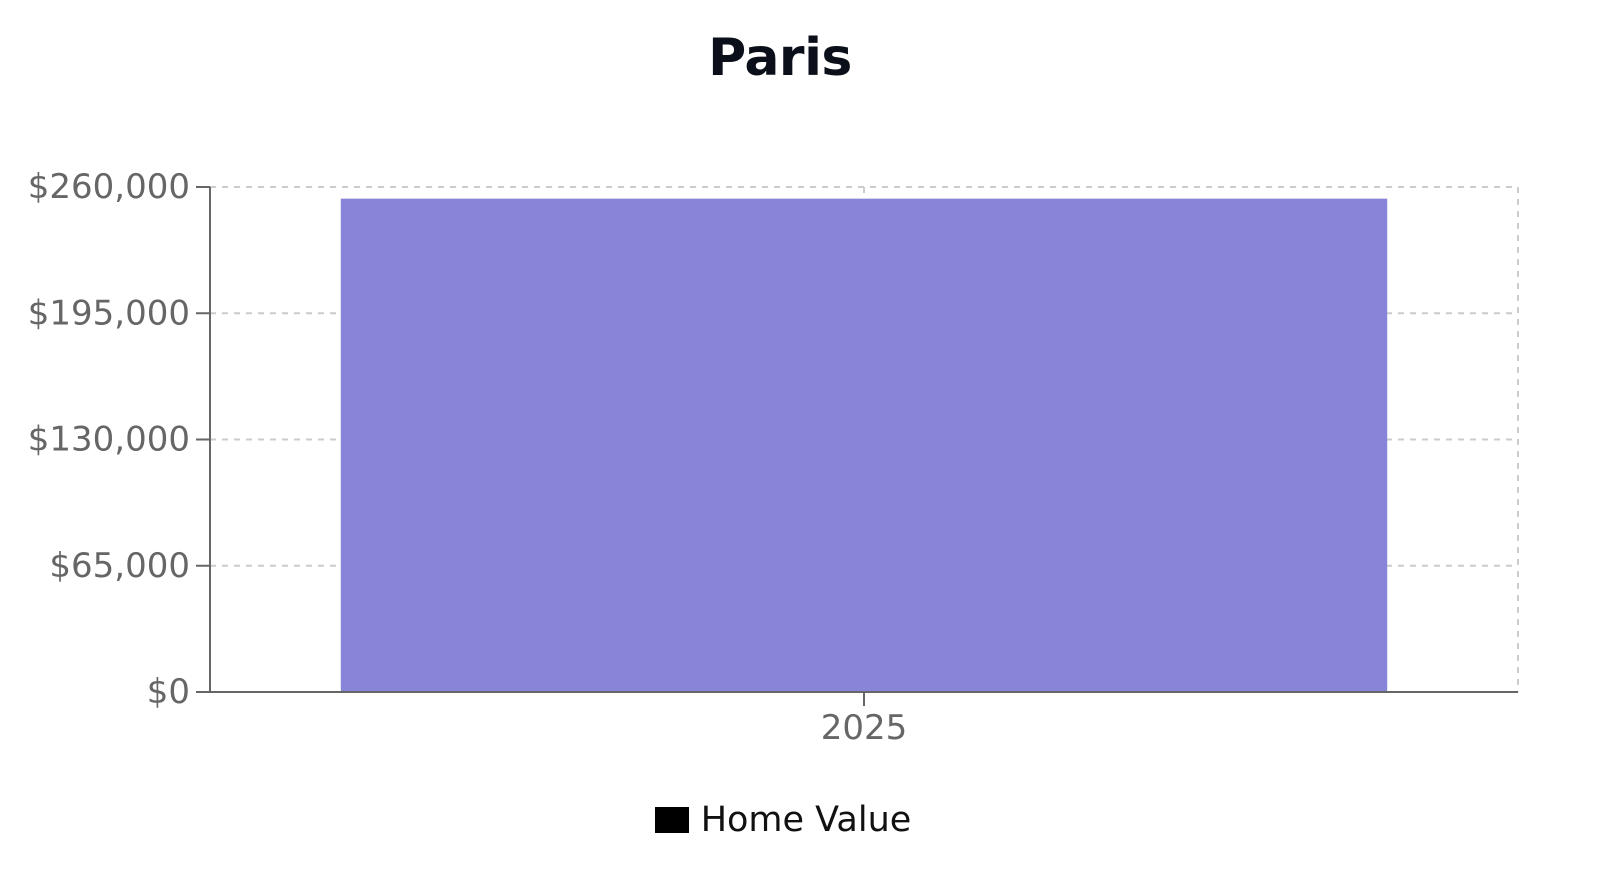  I want to click on legend-label-home-value: Home Value, so click(806, 820).